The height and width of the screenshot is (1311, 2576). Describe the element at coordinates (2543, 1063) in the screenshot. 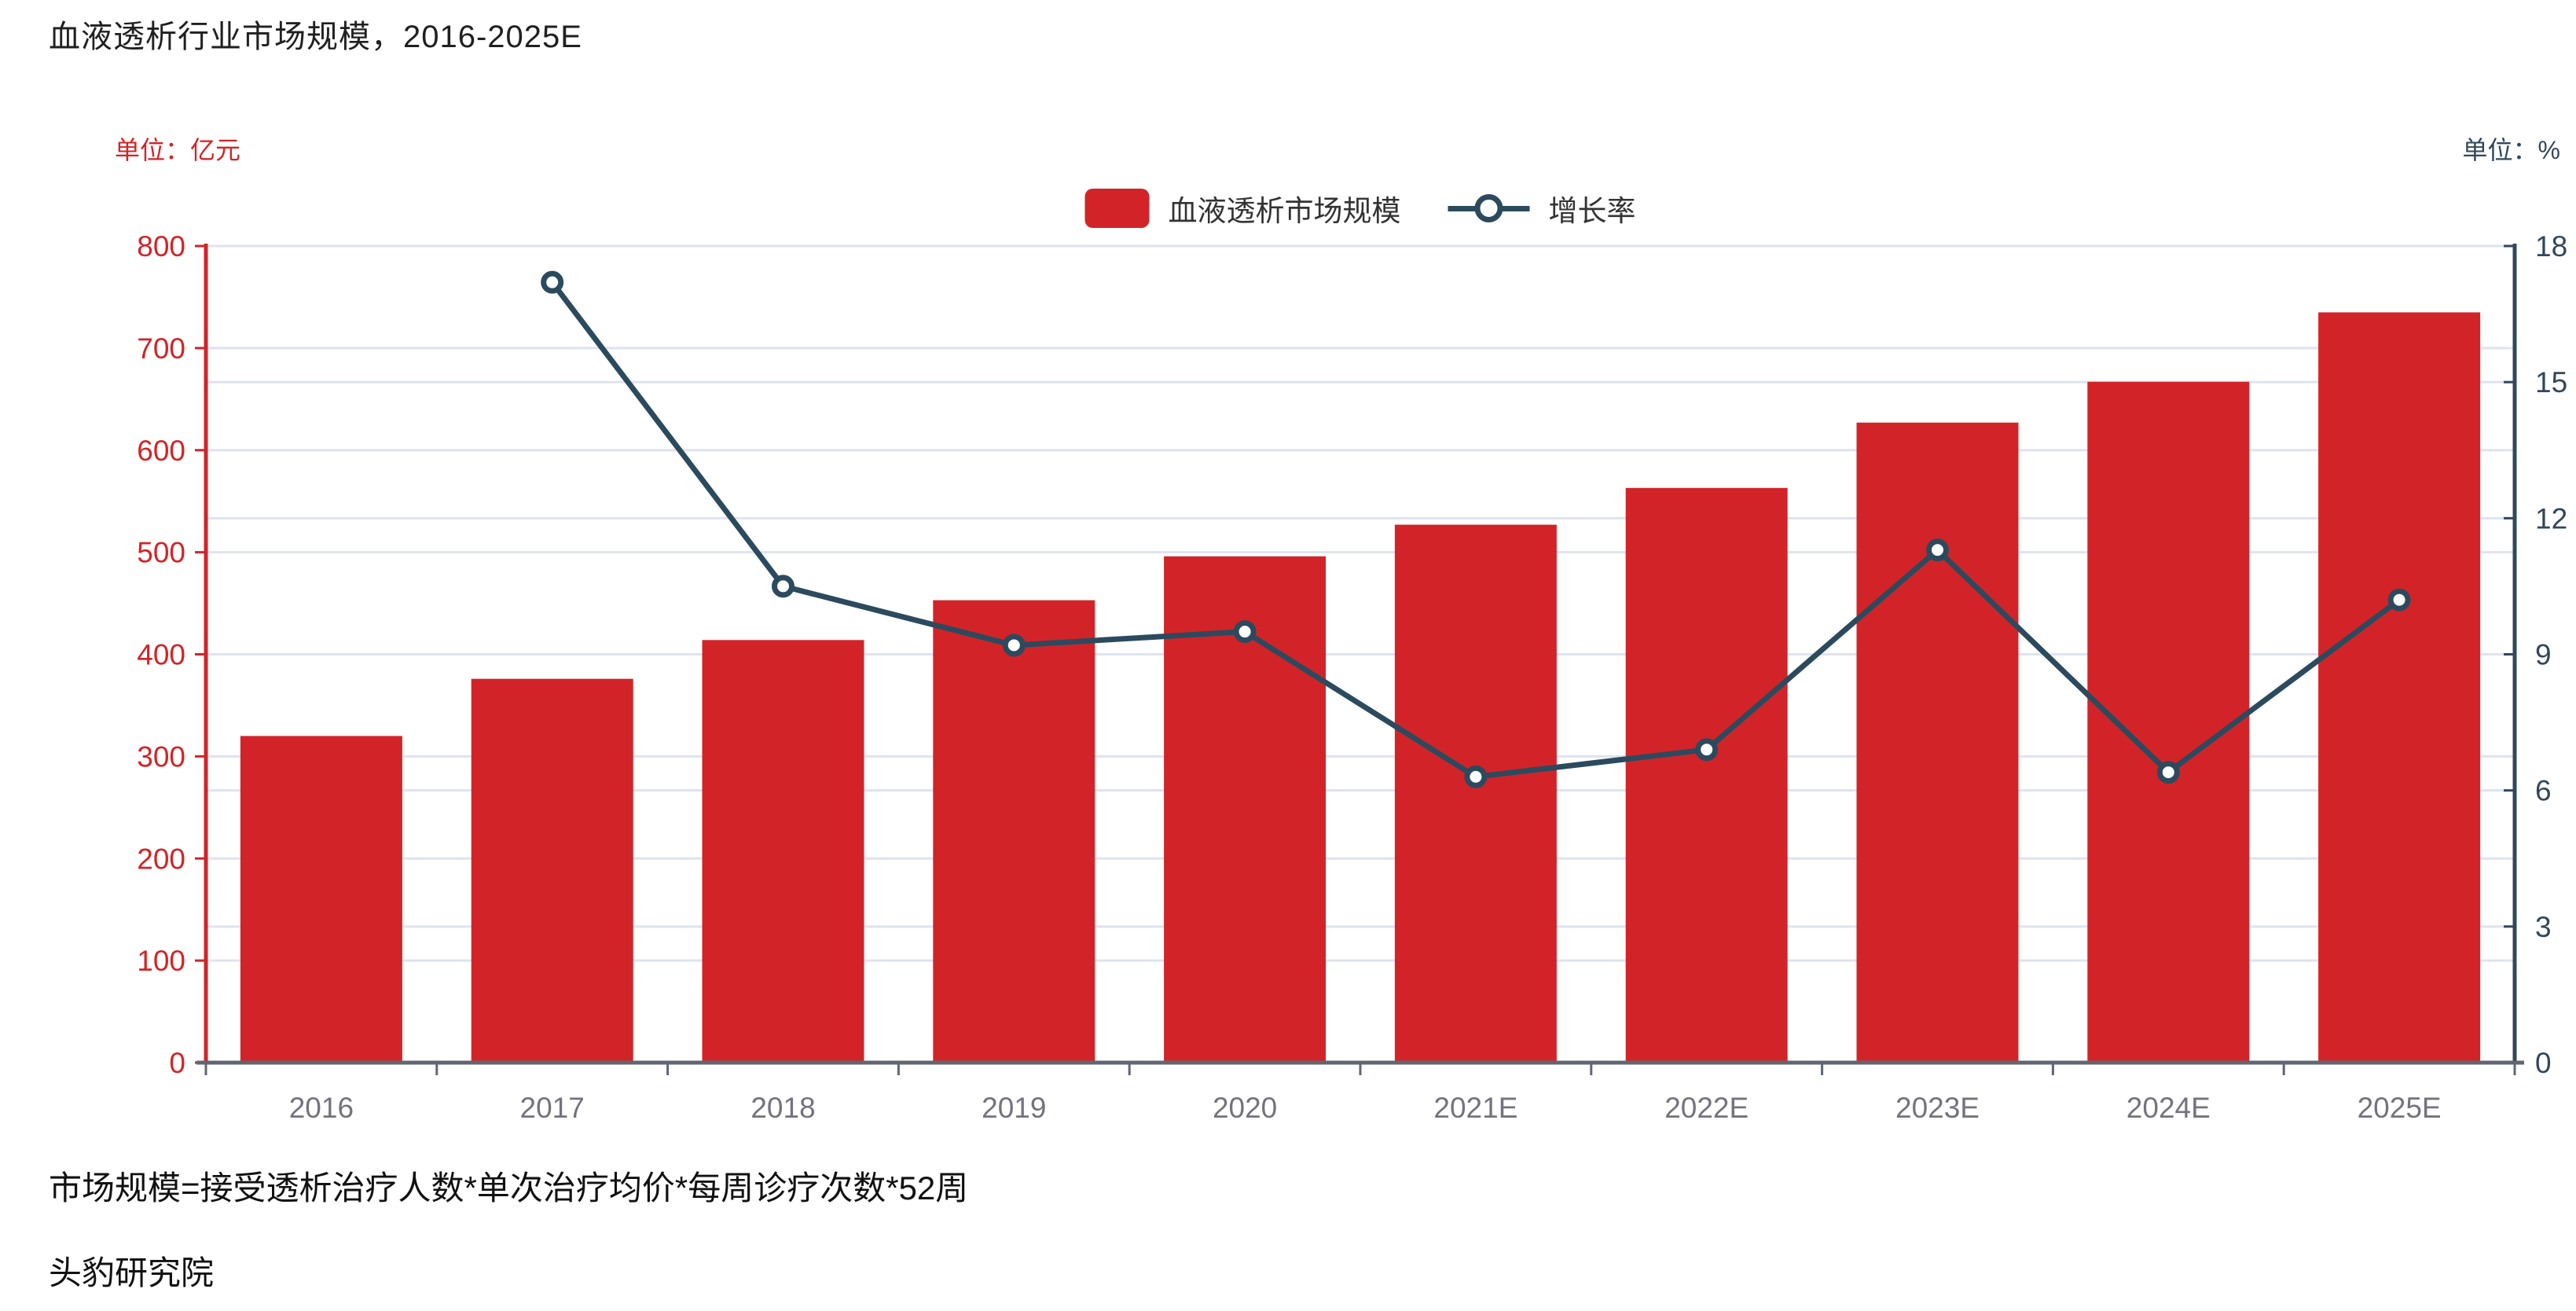

I see `y-right-tick-label-0: 0` at that location.